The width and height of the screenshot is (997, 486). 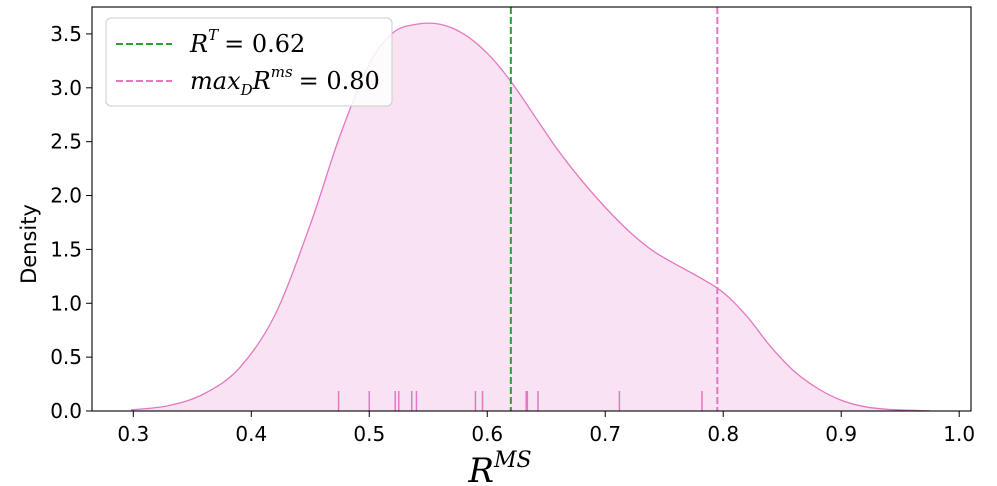 What do you see at coordinates (605, 434) in the screenshot?
I see `x-tick-label: 0.7` at bounding box center [605, 434].